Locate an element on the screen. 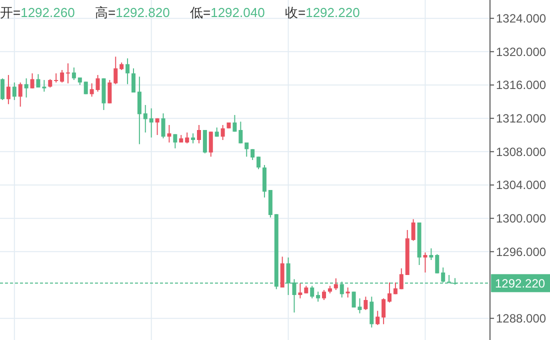  y-tick-label: 1304.000 is located at coordinates (521, 185).